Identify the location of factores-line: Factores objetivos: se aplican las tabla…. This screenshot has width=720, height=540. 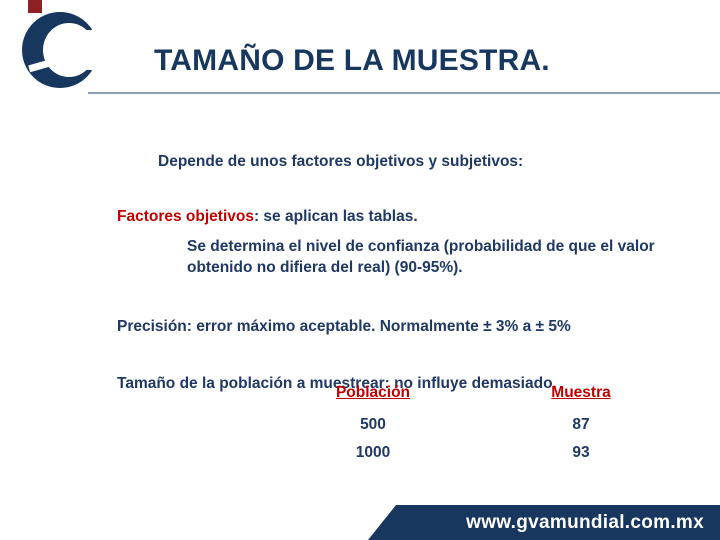
(267, 217).